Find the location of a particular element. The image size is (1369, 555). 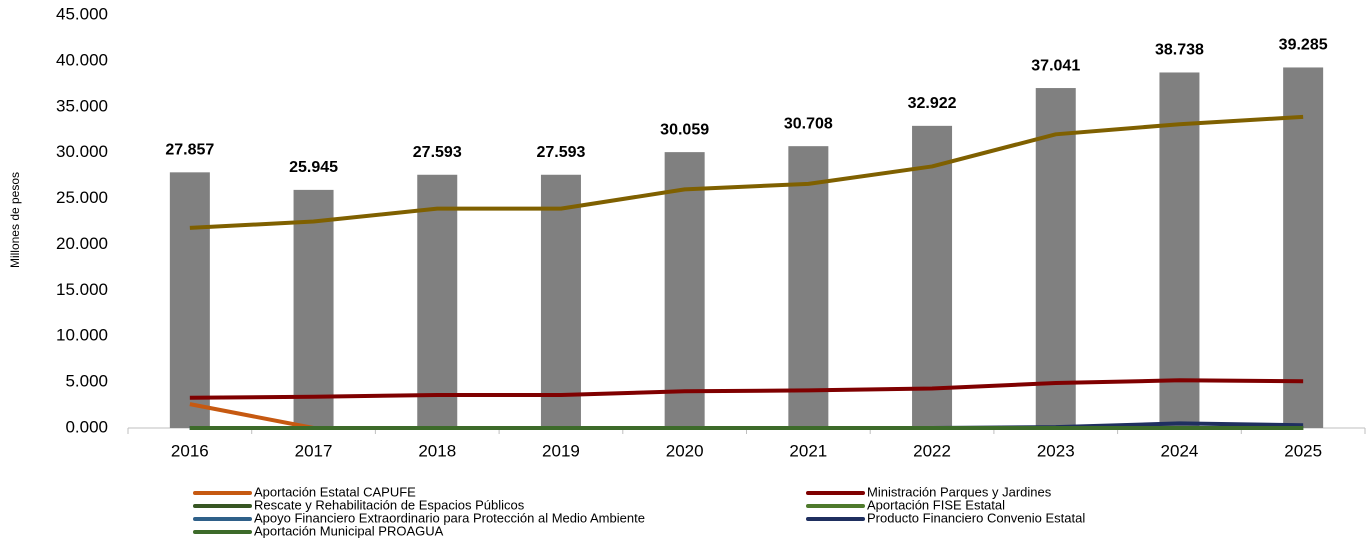

y-tick-label: 25.000 is located at coordinates (82, 197).